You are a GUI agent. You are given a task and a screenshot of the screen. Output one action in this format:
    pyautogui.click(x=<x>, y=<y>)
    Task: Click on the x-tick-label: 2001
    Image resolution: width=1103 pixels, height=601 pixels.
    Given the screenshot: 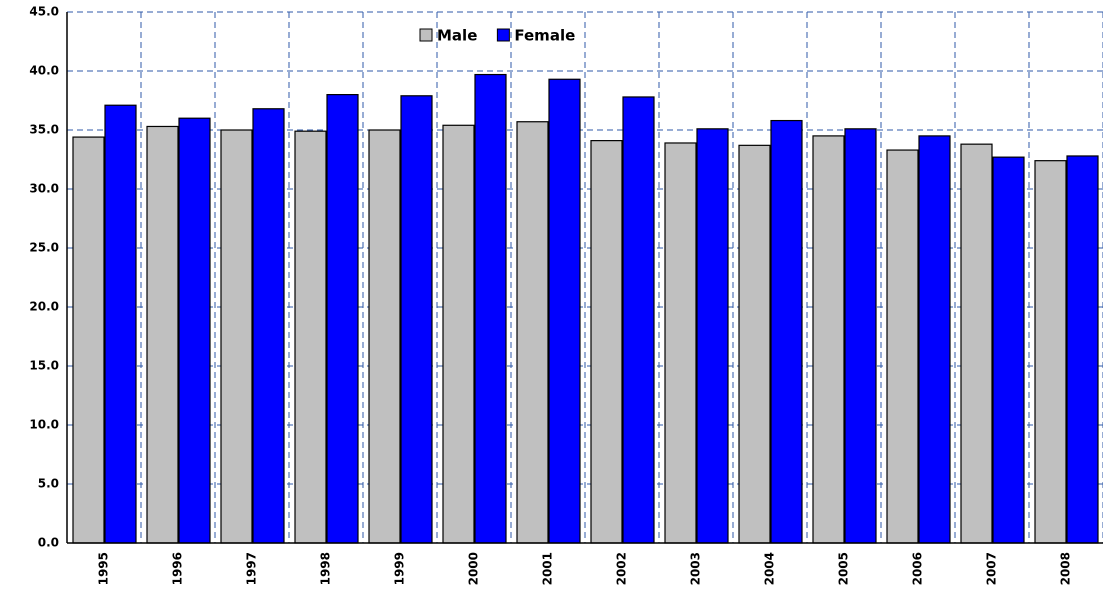 What is the action you would take?
    pyautogui.click(x=548, y=568)
    